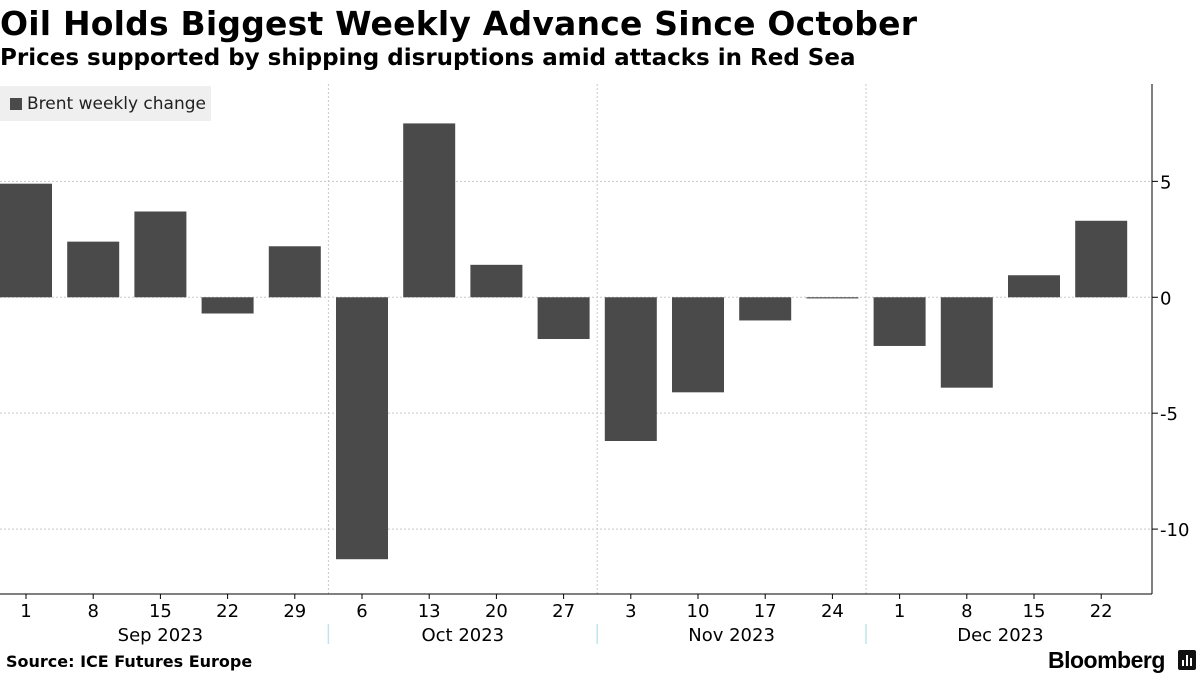 This screenshot has height=675, width=1200. I want to click on source-note: Source: ICE Futures Europe, so click(129, 661).